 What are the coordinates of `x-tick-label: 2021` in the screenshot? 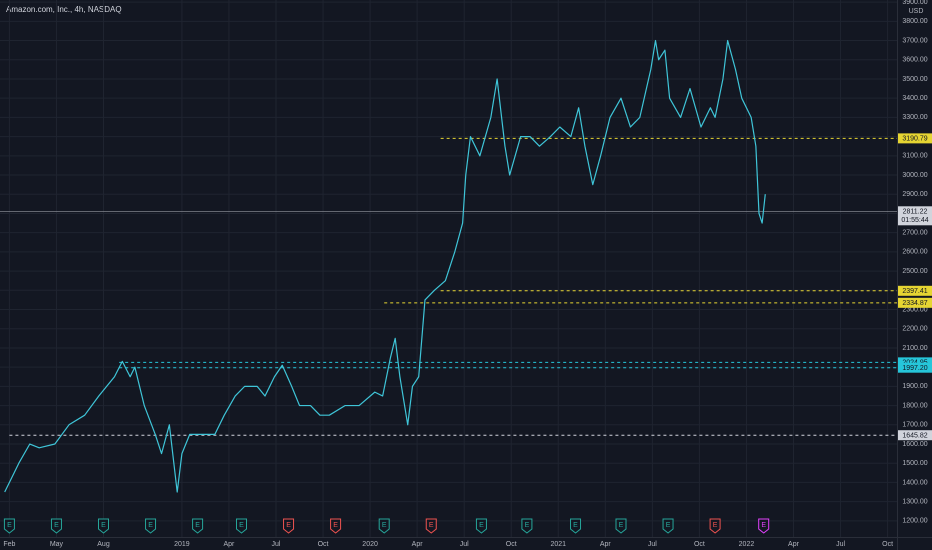 It's located at (558, 544).